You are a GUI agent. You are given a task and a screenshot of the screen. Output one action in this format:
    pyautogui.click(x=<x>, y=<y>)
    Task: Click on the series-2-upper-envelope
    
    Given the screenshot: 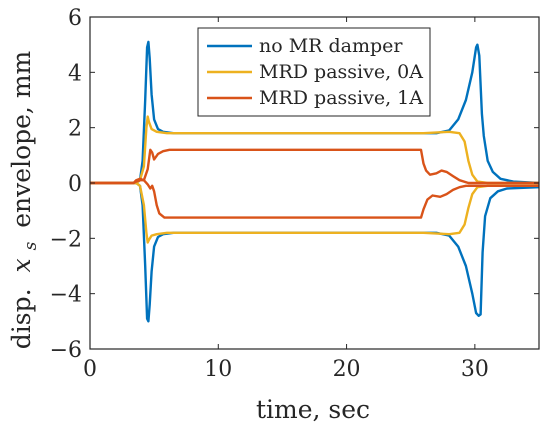 What is the action you would take?
    pyautogui.click(x=314, y=150)
    